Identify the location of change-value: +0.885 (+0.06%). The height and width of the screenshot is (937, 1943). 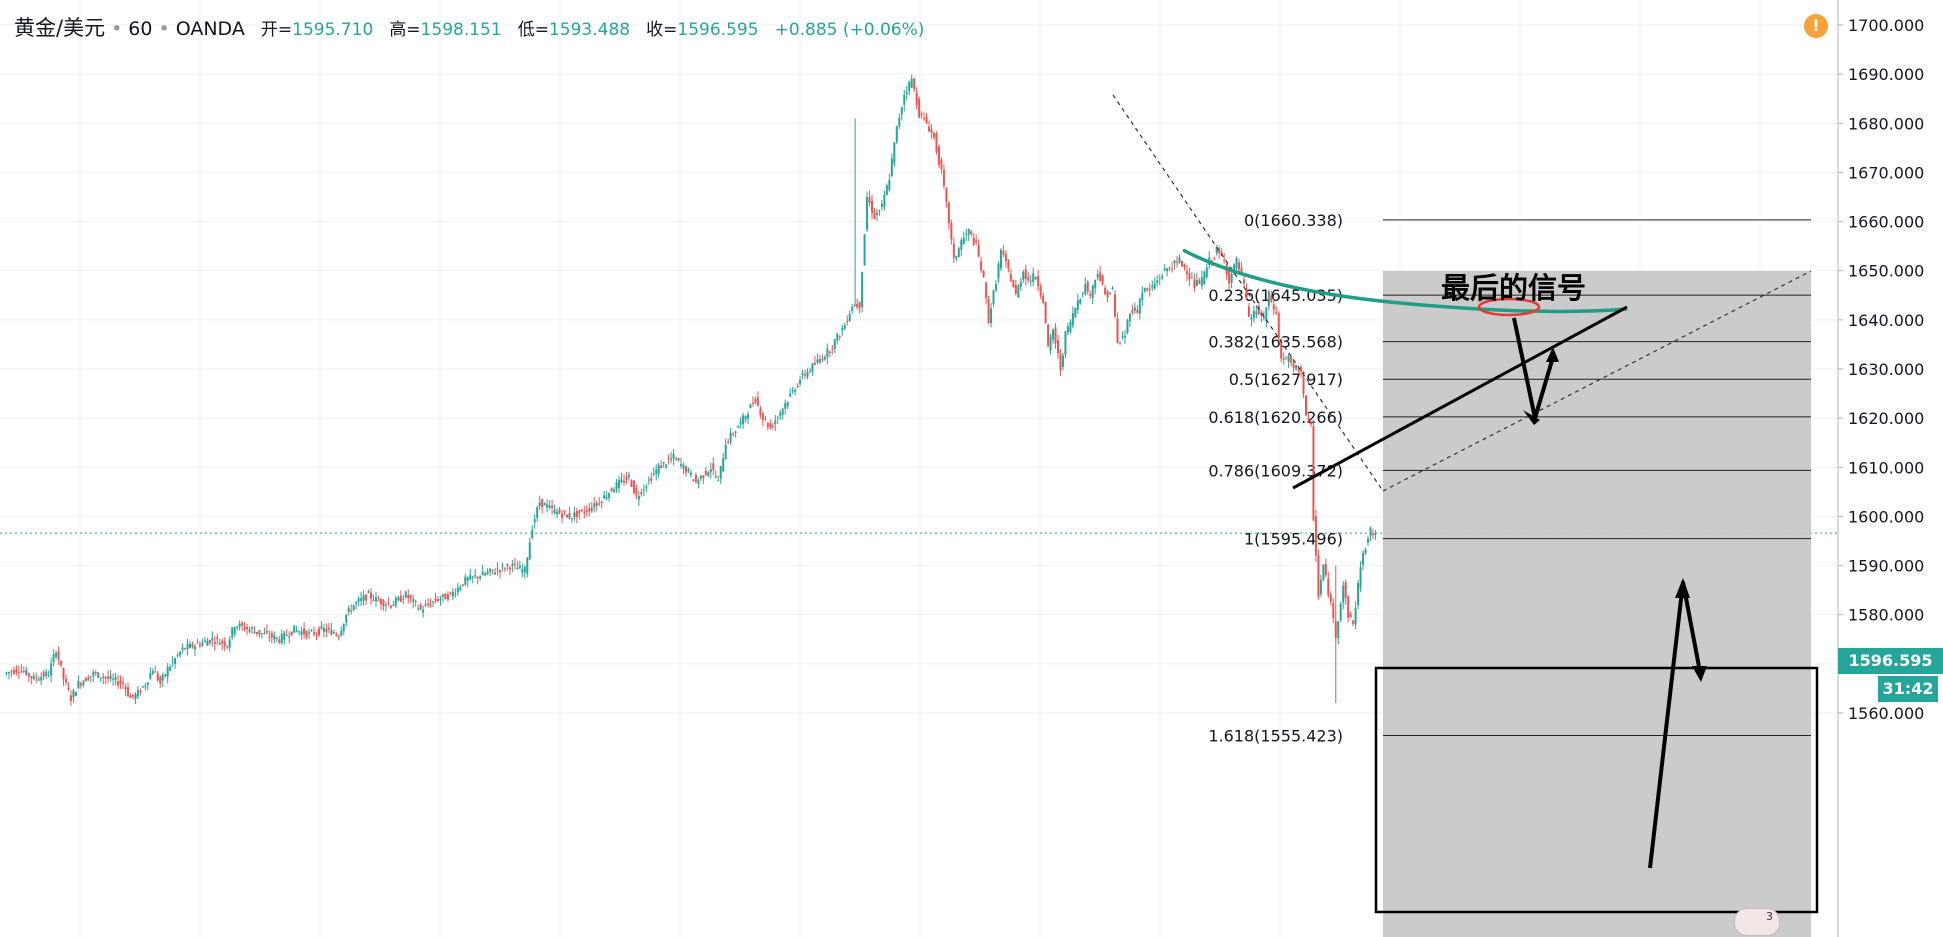
(849, 30).